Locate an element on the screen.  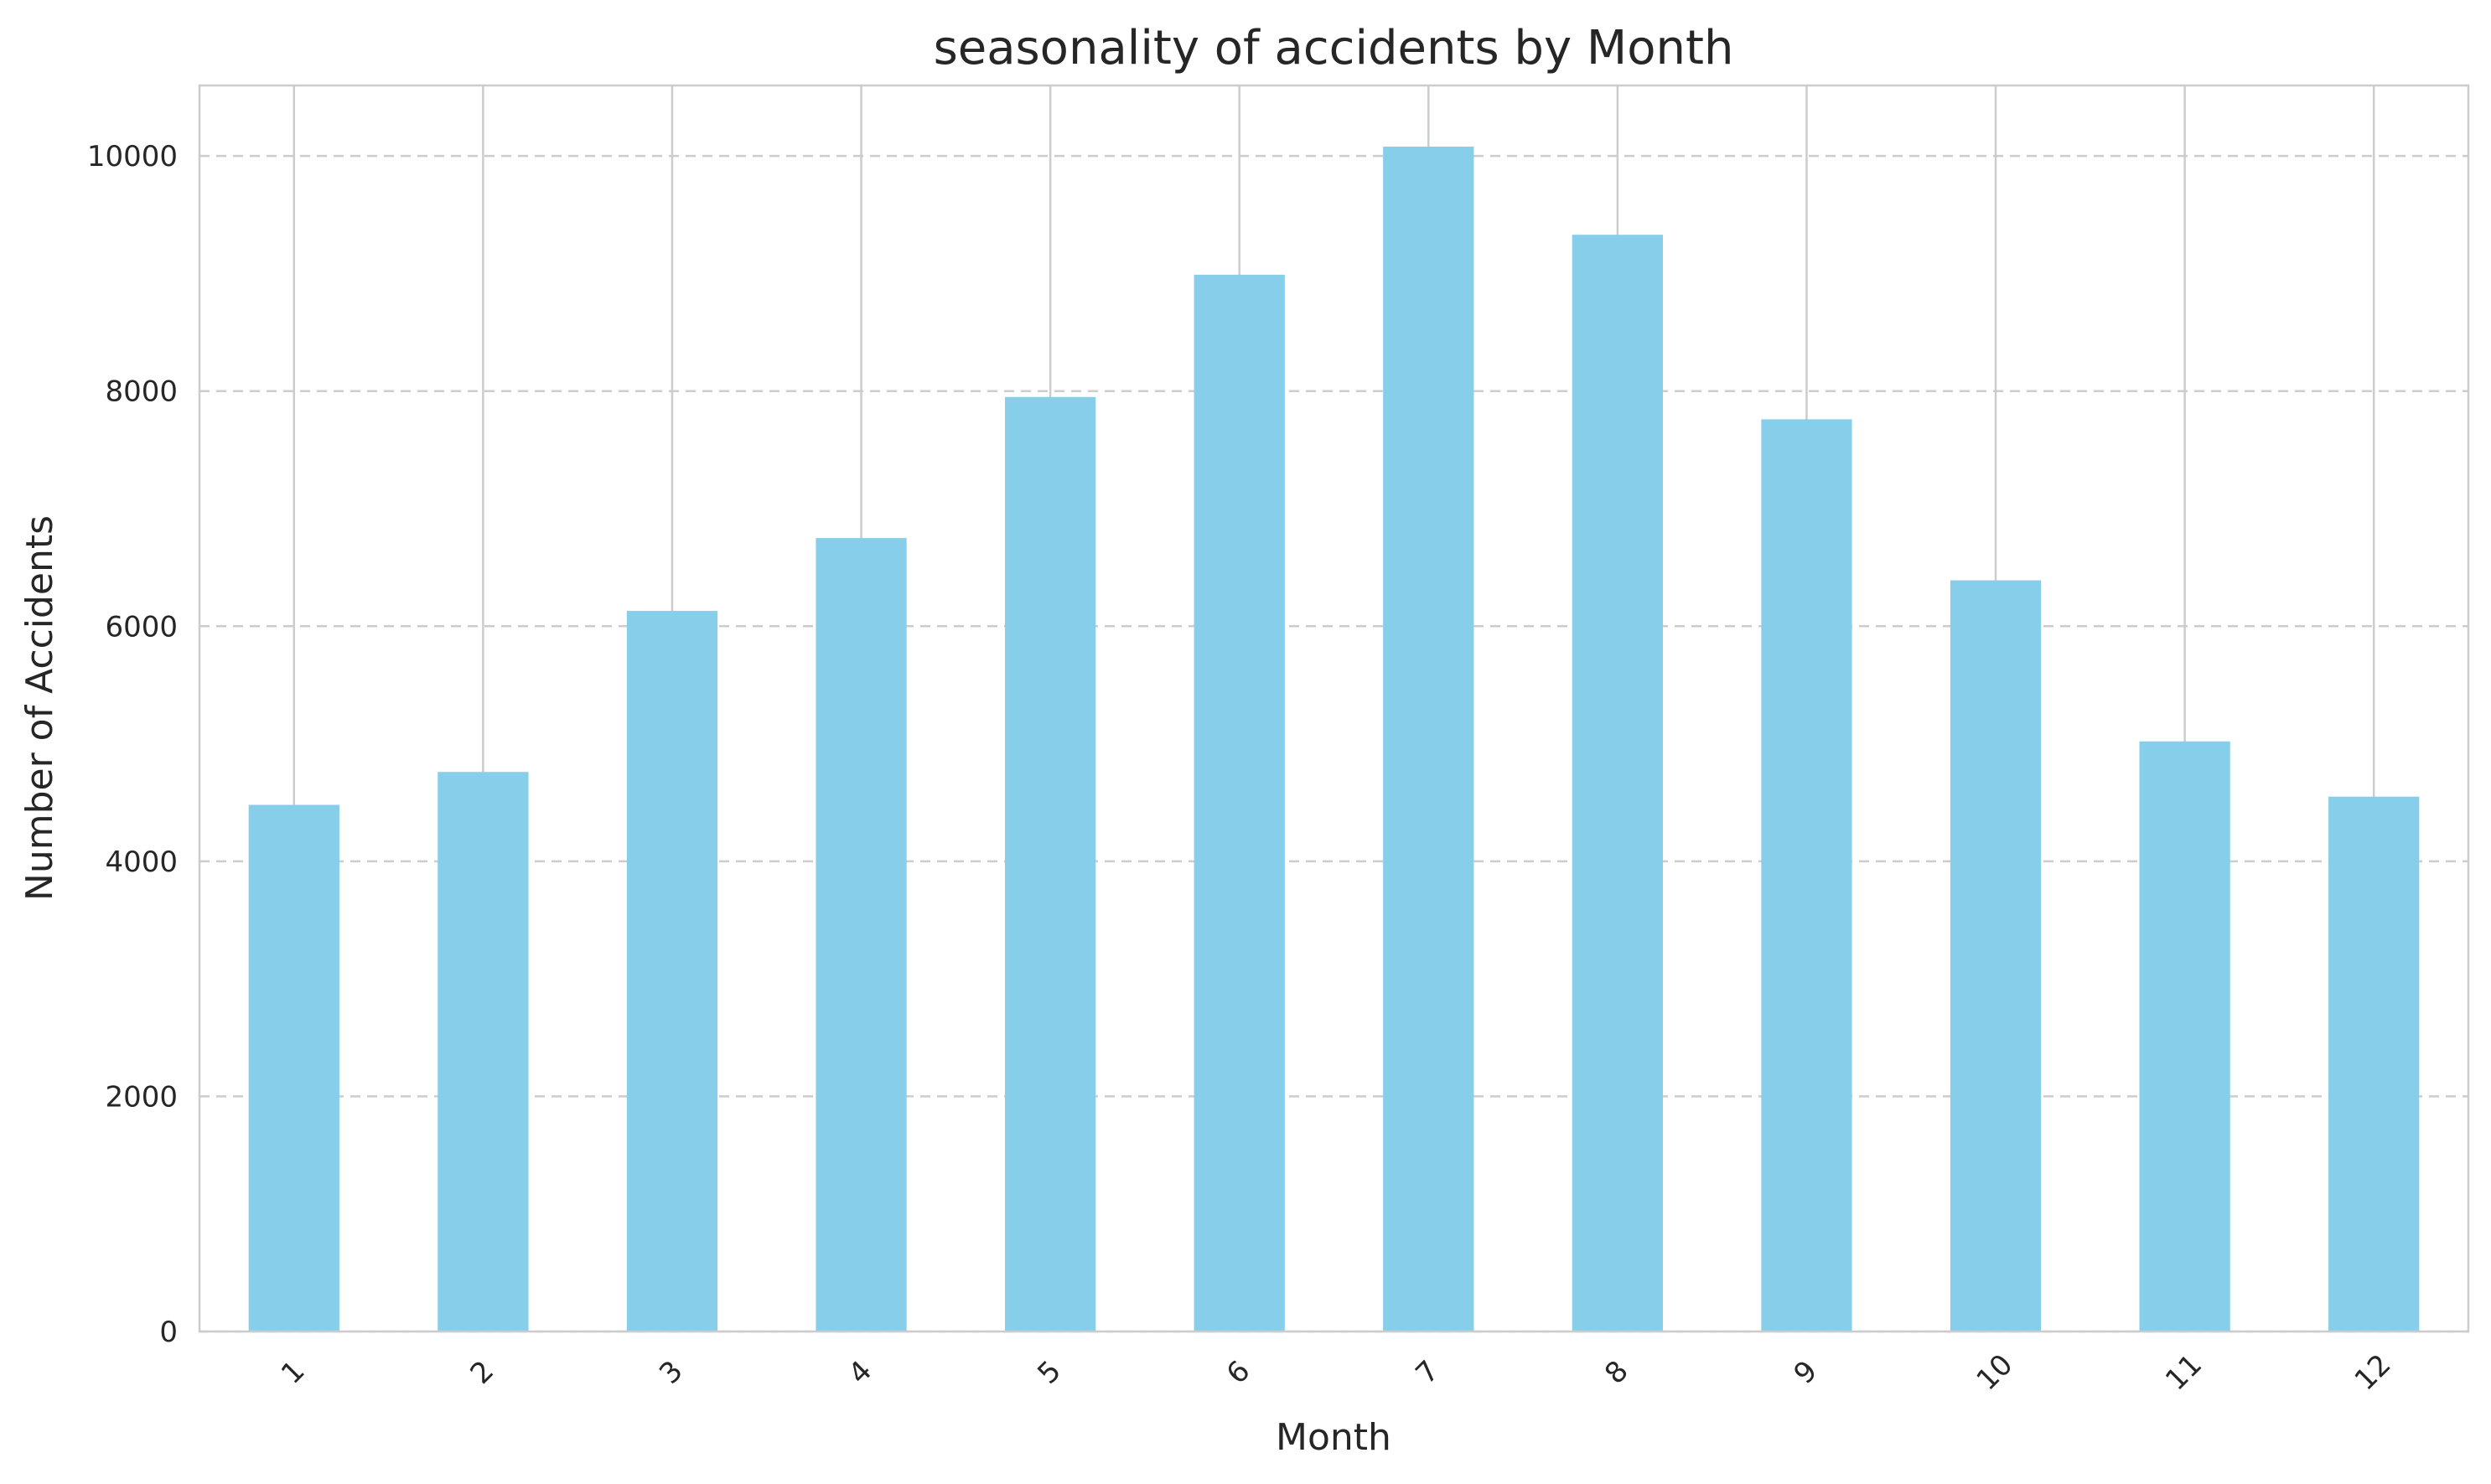
y-tick-label: 2000 is located at coordinates (141, 1097).